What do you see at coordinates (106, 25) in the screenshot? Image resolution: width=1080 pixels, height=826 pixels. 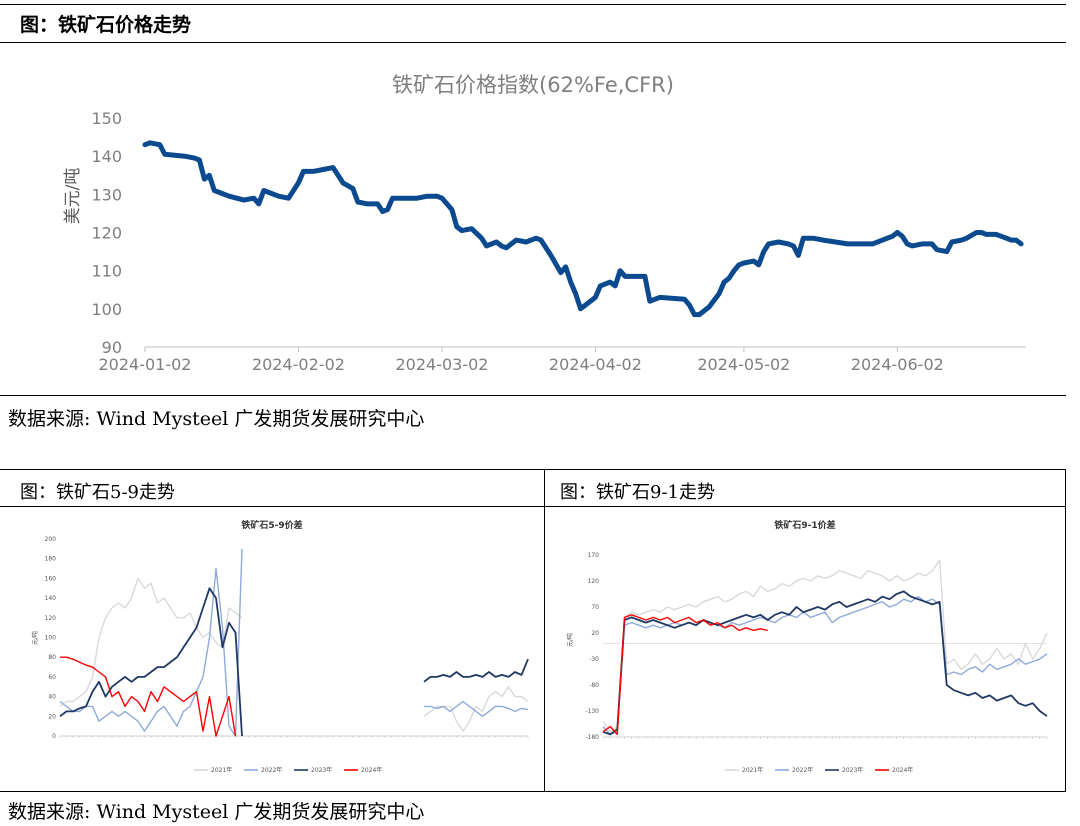 I see `figure-title: 图：铁矿石价格走势` at bounding box center [106, 25].